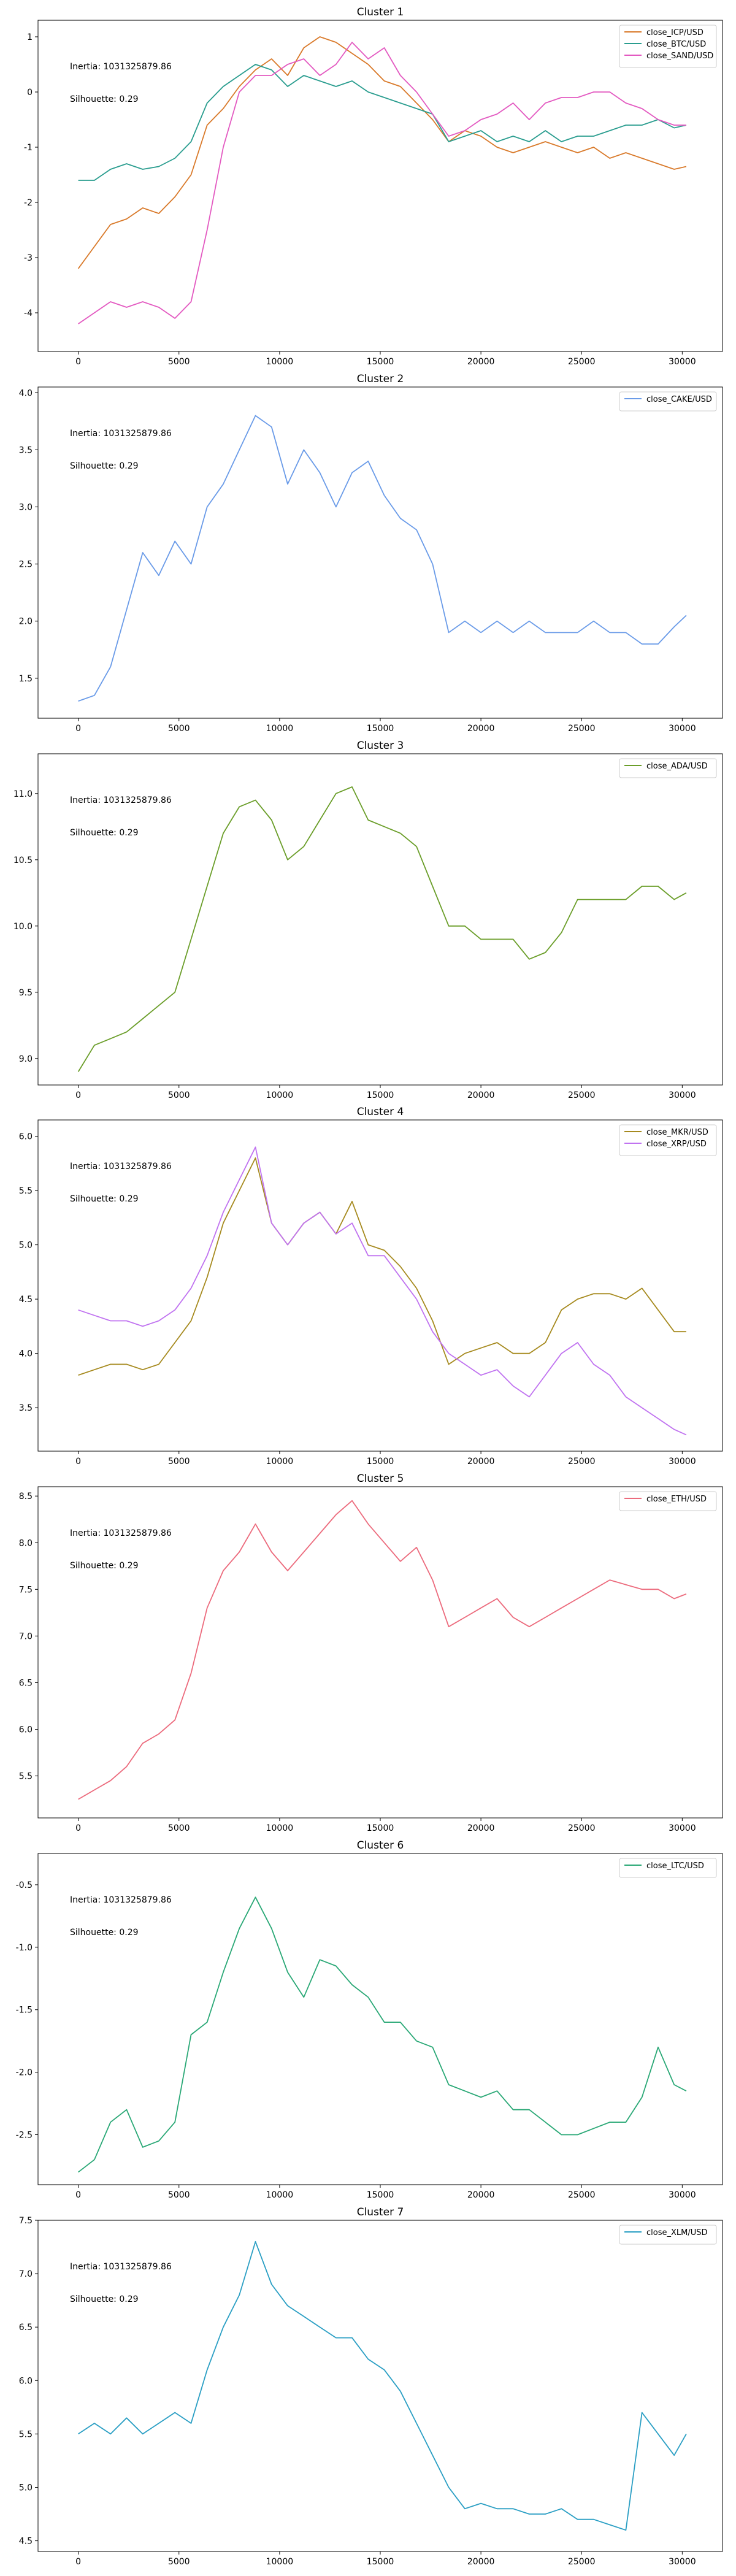 The width and height of the screenshot is (736, 2576). I want to click on y-tick-label: -1.5, so click(24, 2010).